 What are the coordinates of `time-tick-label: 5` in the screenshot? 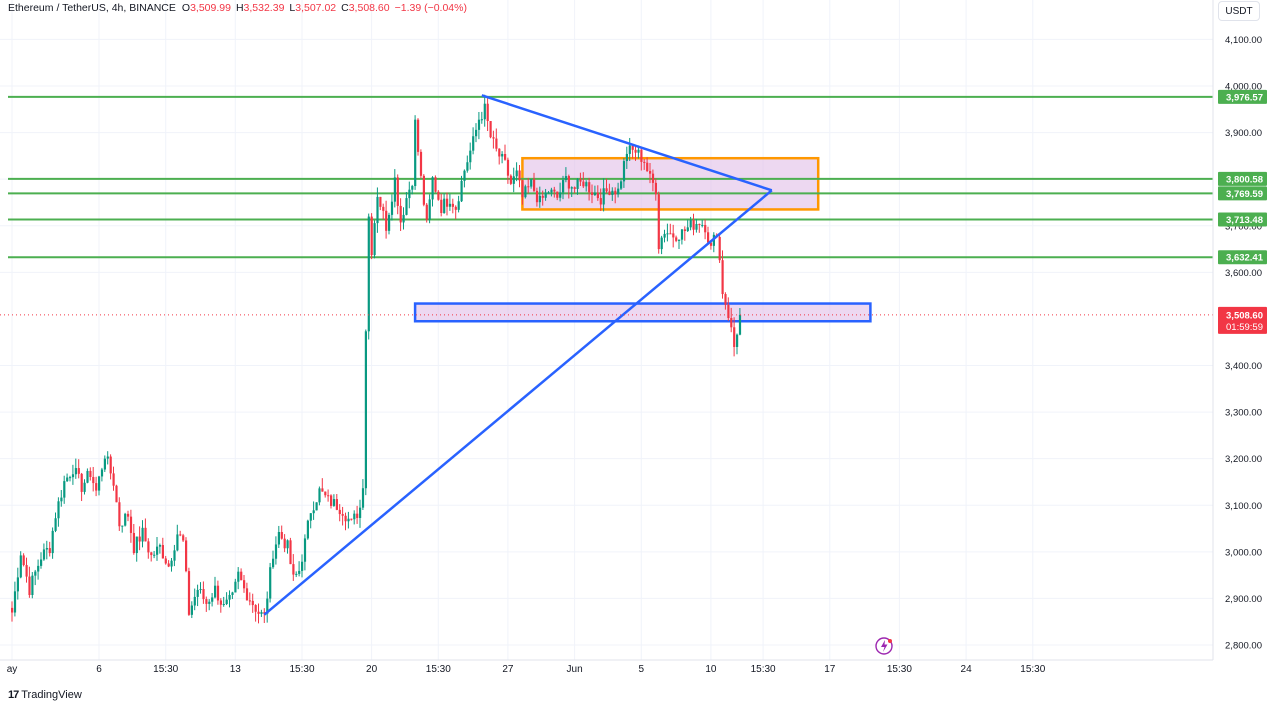 It's located at (642, 669).